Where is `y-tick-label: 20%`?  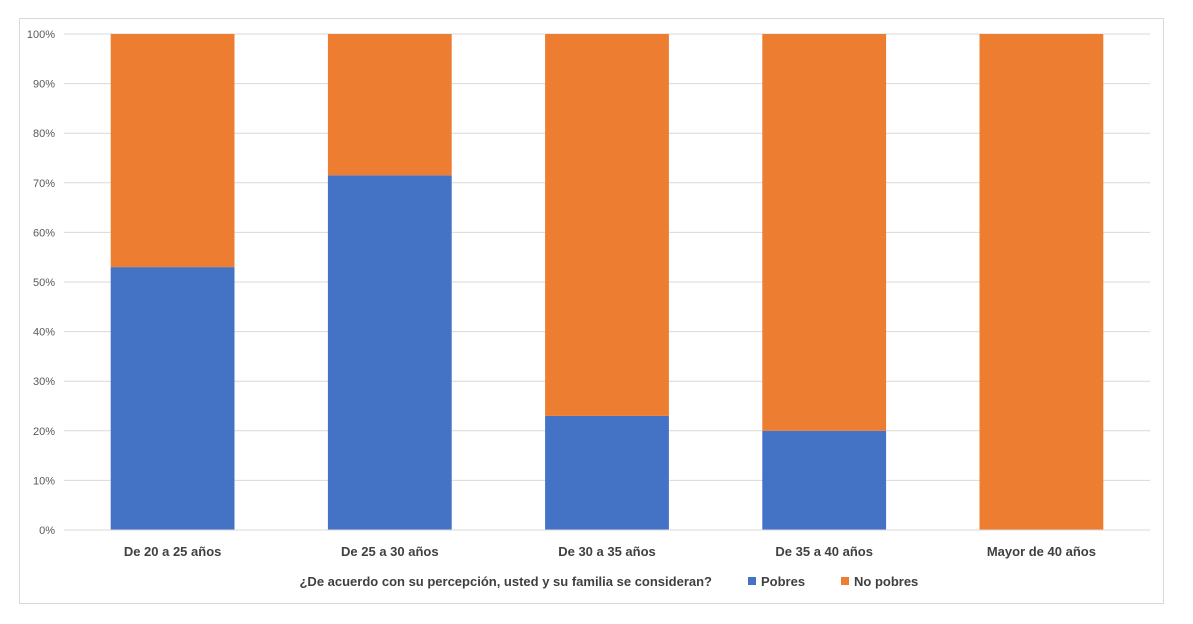
y-tick-label: 20% is located at coordinates (44, 432).